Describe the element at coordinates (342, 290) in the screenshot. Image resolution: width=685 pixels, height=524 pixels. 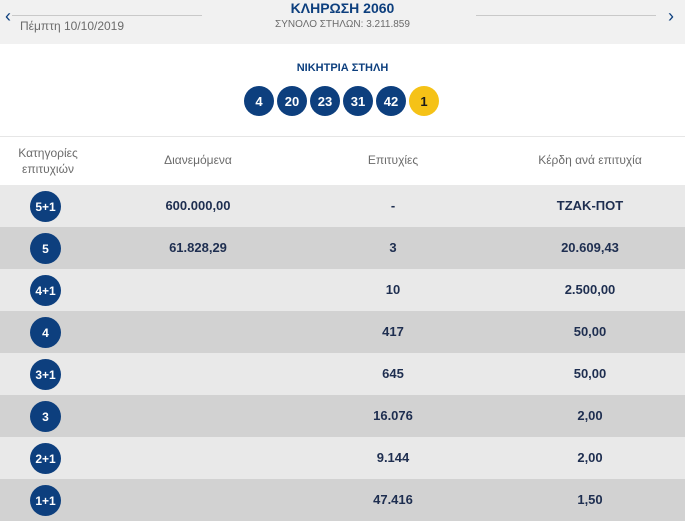
I see `table-row: 4+1 10 2.500,00` at that location.